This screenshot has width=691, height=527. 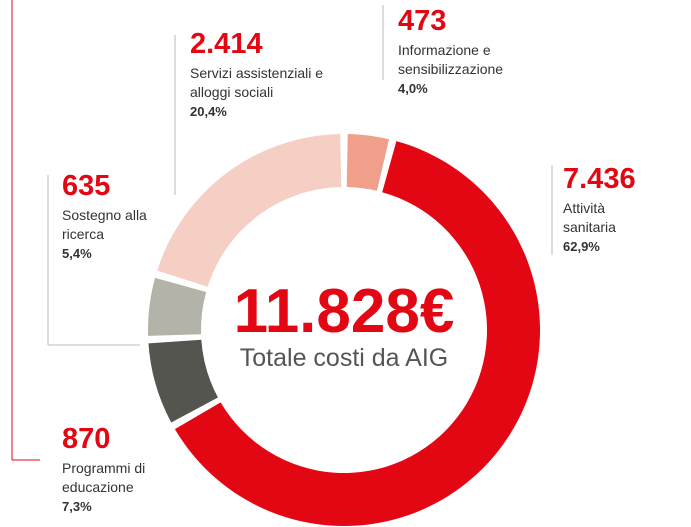 I want to click on percentage-label: 20,4%, so click(x=208, y=111).